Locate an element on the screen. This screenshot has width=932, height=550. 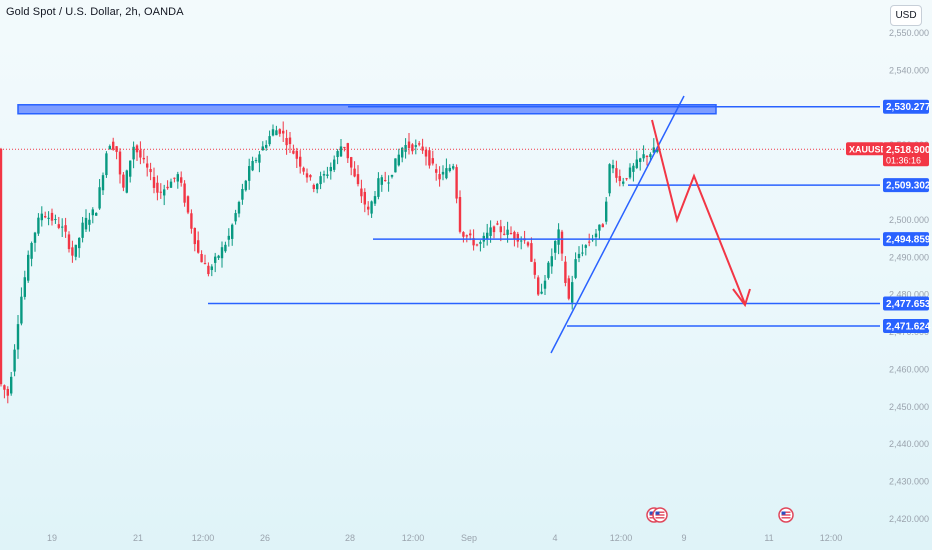
level-price-label: 2,477.653 is located at coordinates (907, 303).